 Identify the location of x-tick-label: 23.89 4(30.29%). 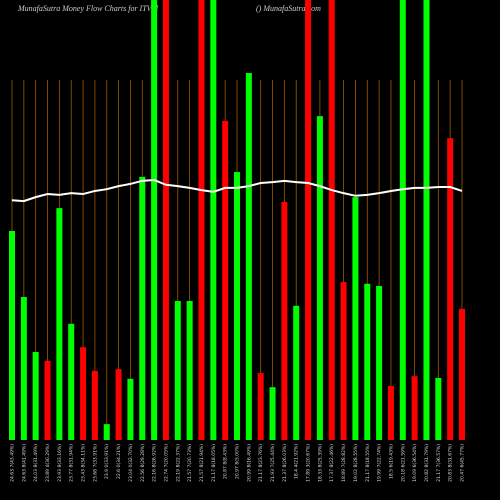
(48, 463).